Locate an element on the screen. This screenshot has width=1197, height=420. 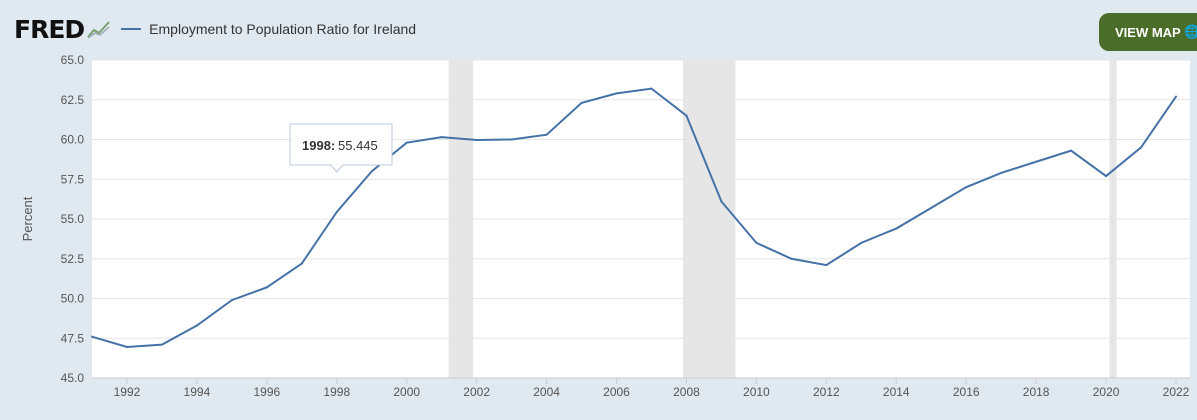
x-tick-label: 2002 is located at coordinates (476, 392).